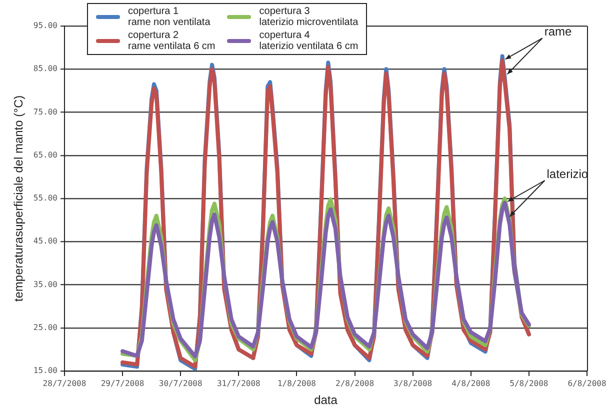 The height and width of the screenshot is (416, 611). I want to click on x-tick-label: 2/8/2008, so click(355, 383).